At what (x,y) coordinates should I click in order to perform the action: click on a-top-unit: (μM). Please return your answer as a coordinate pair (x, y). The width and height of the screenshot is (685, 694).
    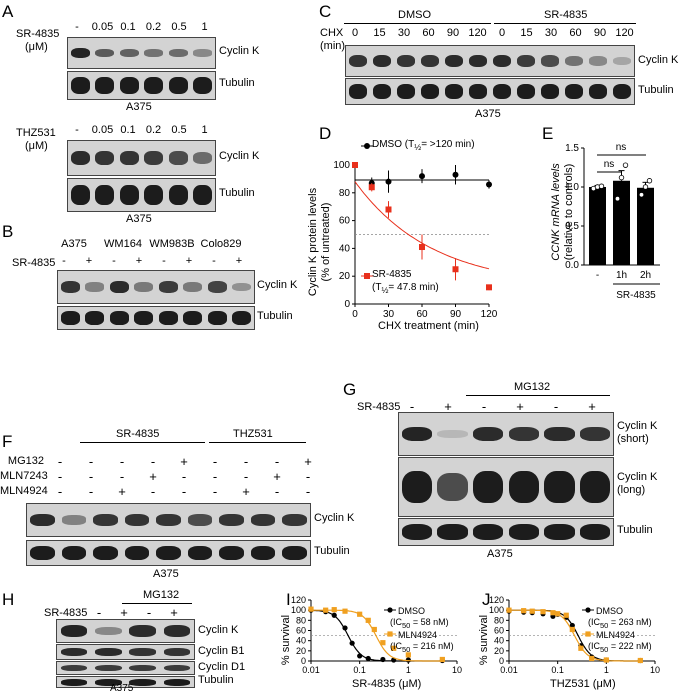
    Looking at the image, I should click on (36, 47).